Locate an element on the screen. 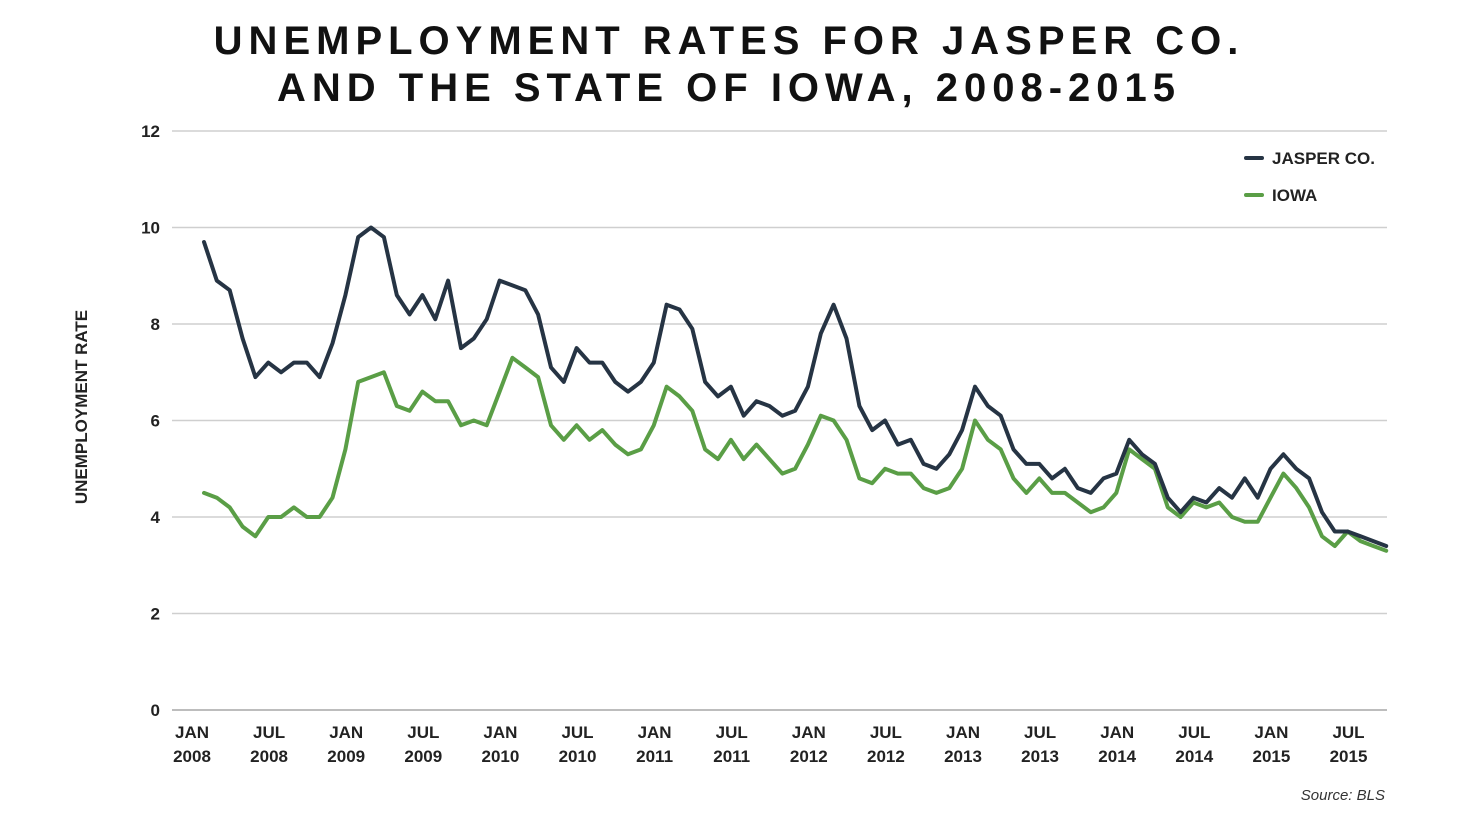 Image resolution: width=1458 pixels, height=833 pixels. y-tick-label: 10 is located at coordinates (150, 228).